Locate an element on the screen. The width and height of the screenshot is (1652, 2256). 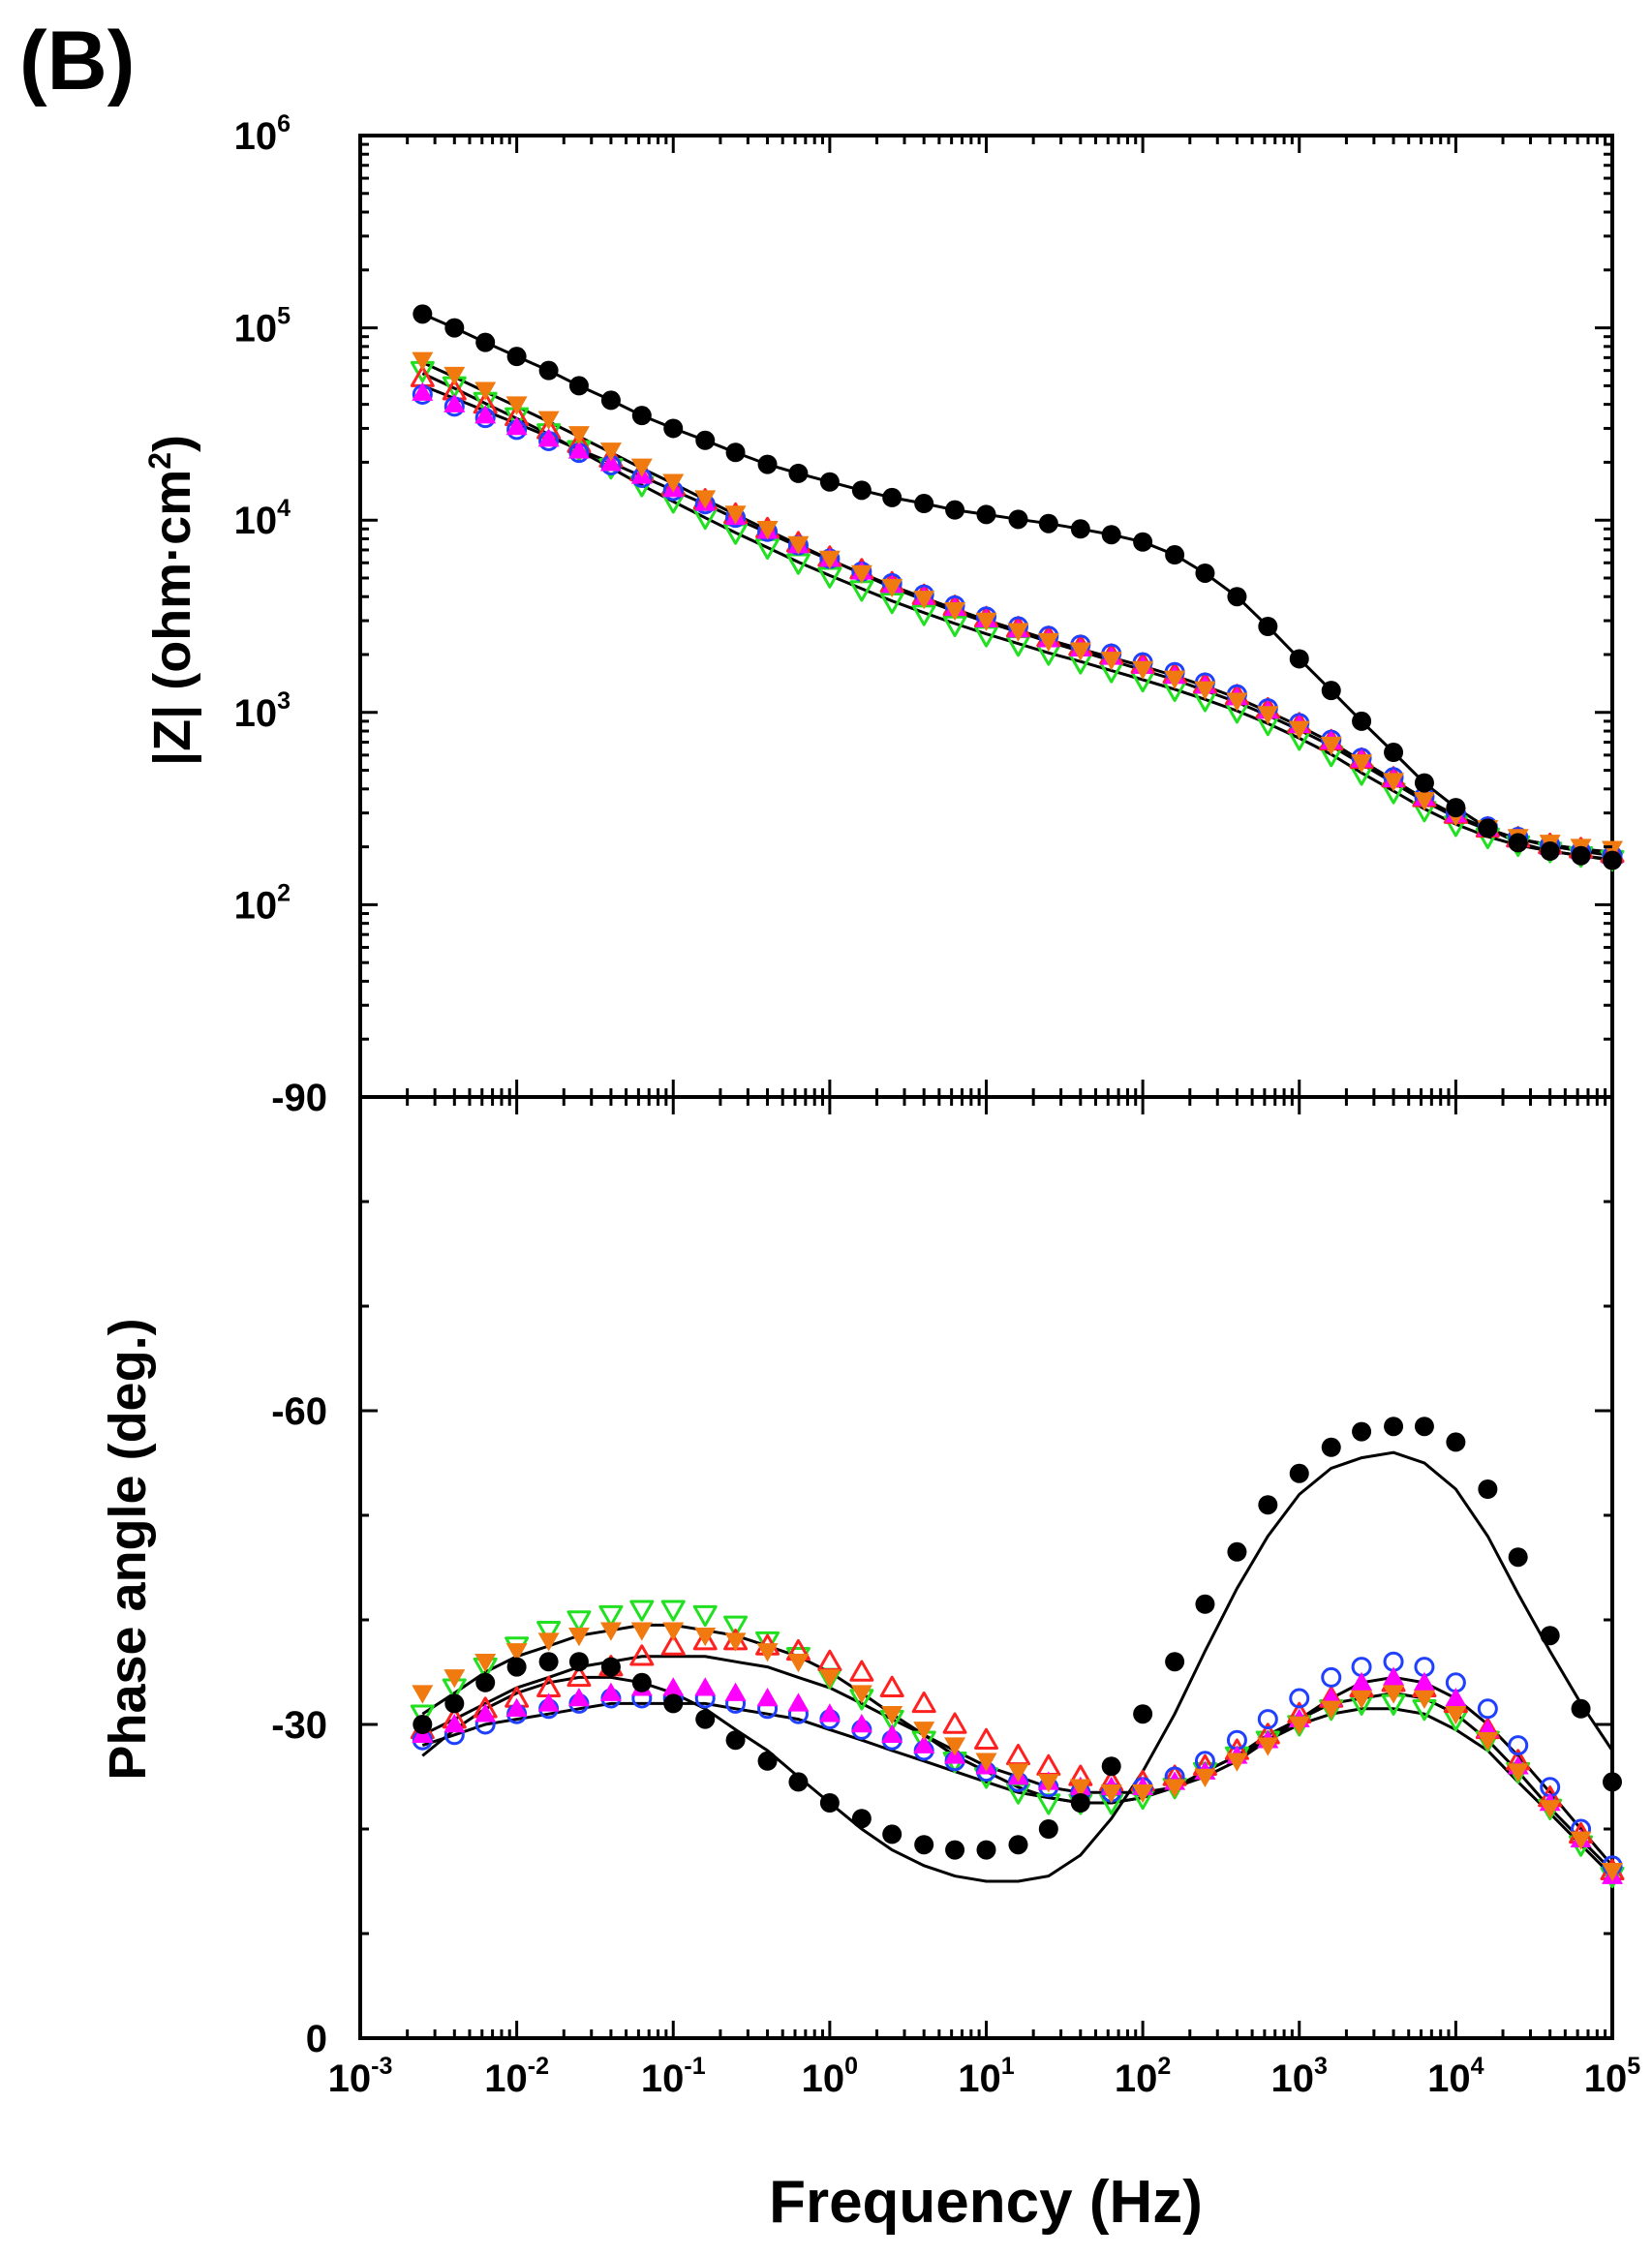
y-tick-label: 10² is located at coordinates (262, 903).